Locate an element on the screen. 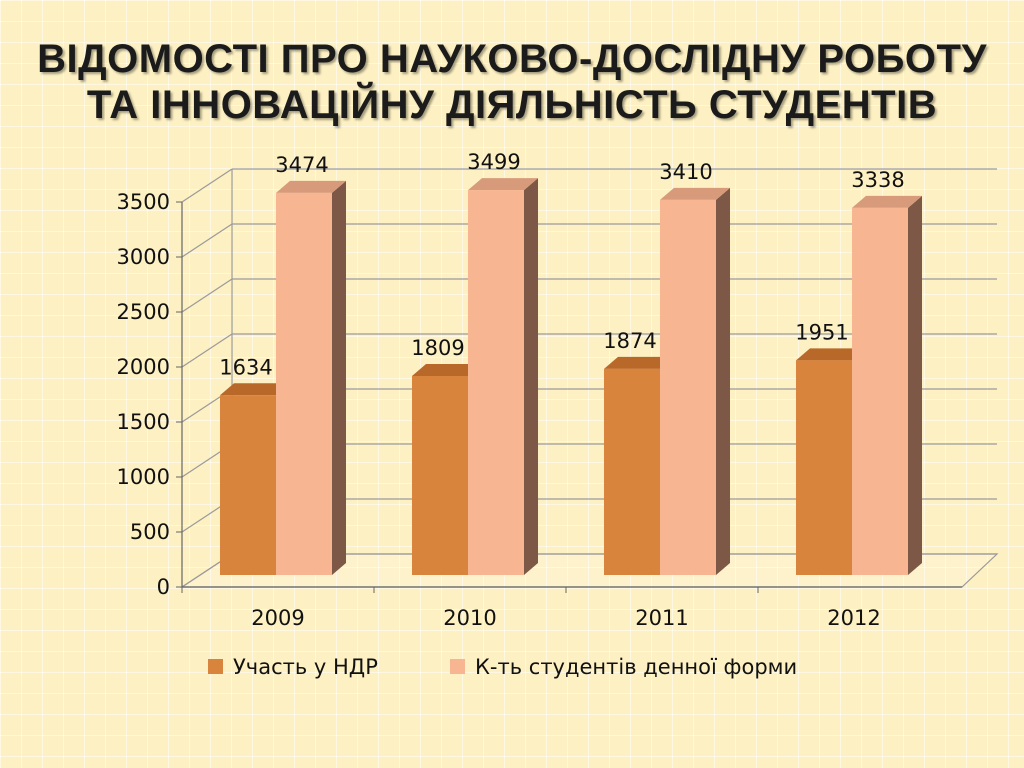 The height and width of the screenshot is (768, 1024). legend-item-students: К-ть студентів денної форми is located at coordinates (623, 667).